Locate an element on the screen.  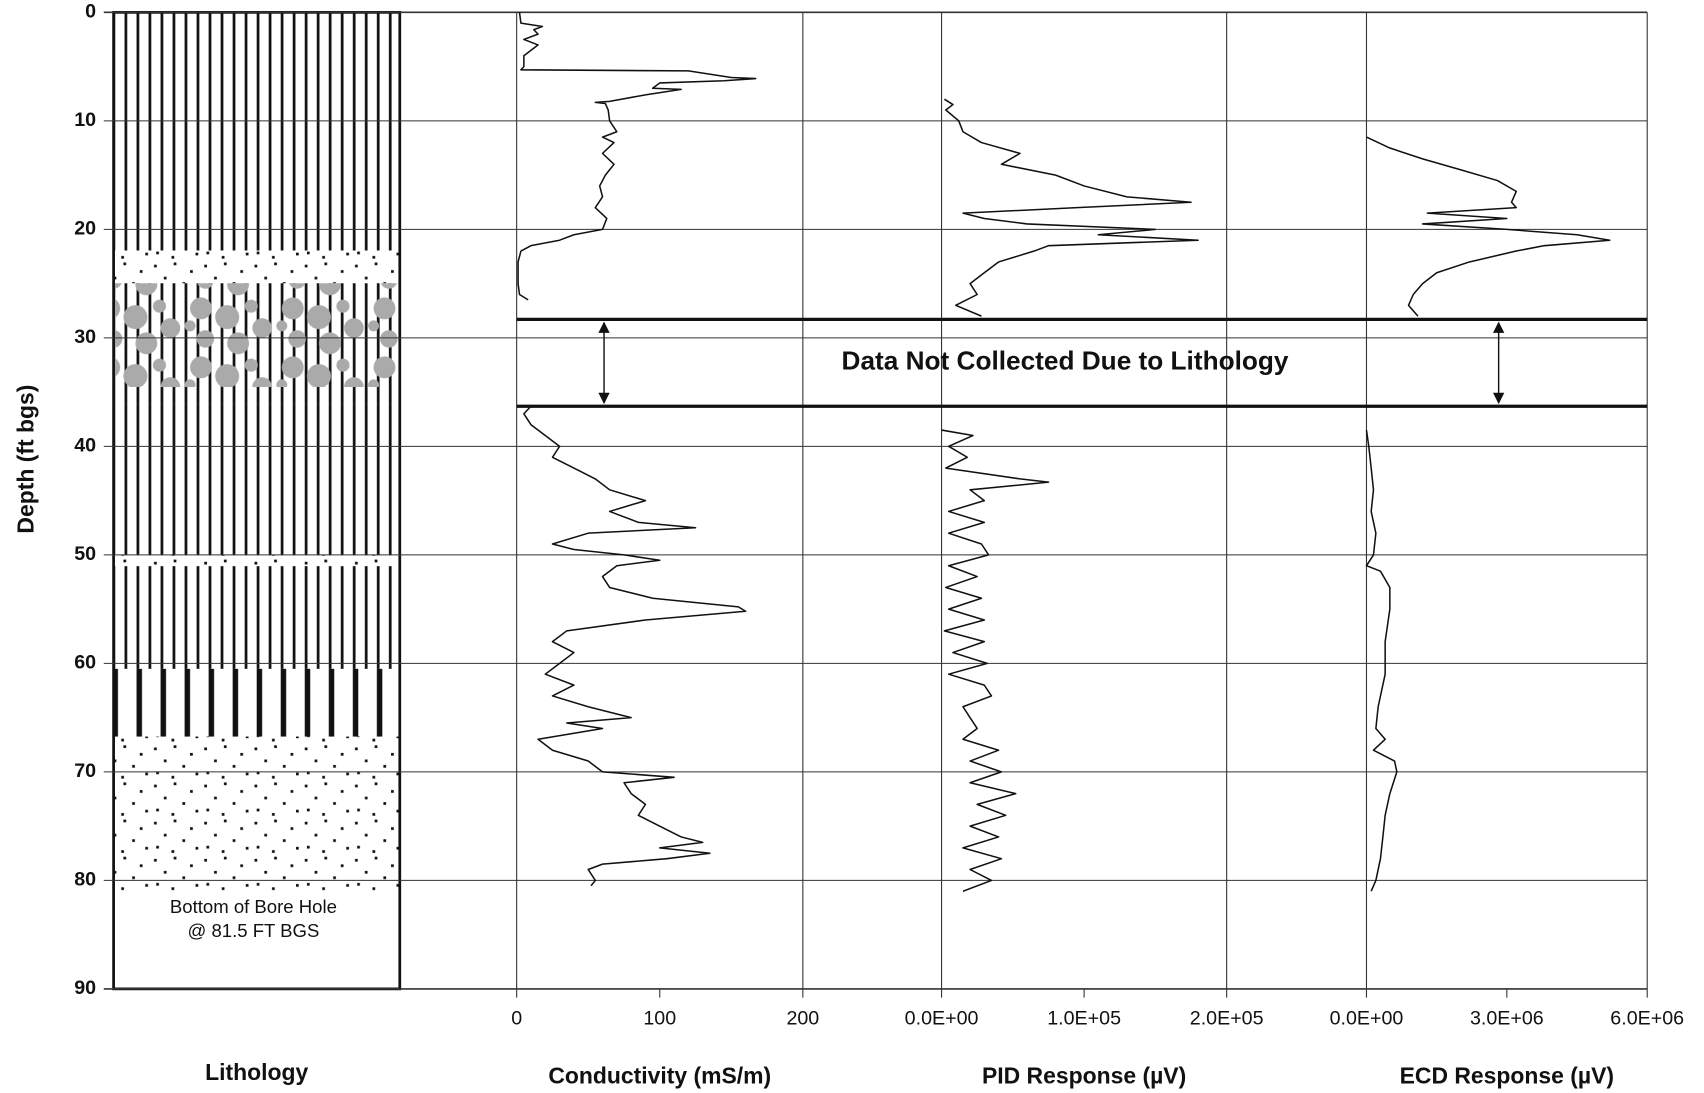
y-tick-label: 60 is located at coordinates (85, 663).